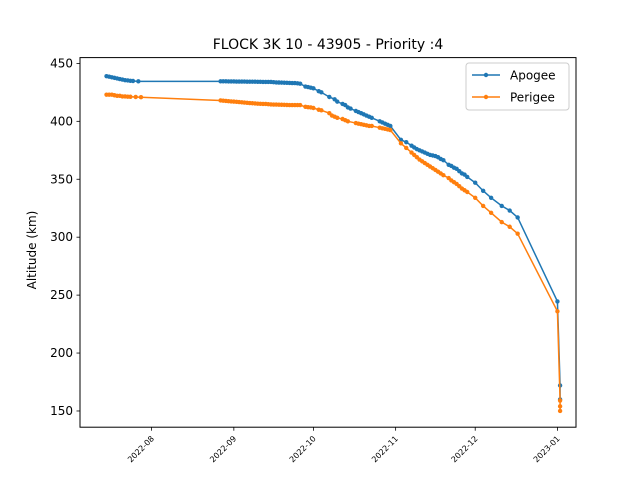  What do you see at coordinates (61, 353) in the screenshot?
I see `y-tick-label-1: 200` at bounding box center [61, 353].